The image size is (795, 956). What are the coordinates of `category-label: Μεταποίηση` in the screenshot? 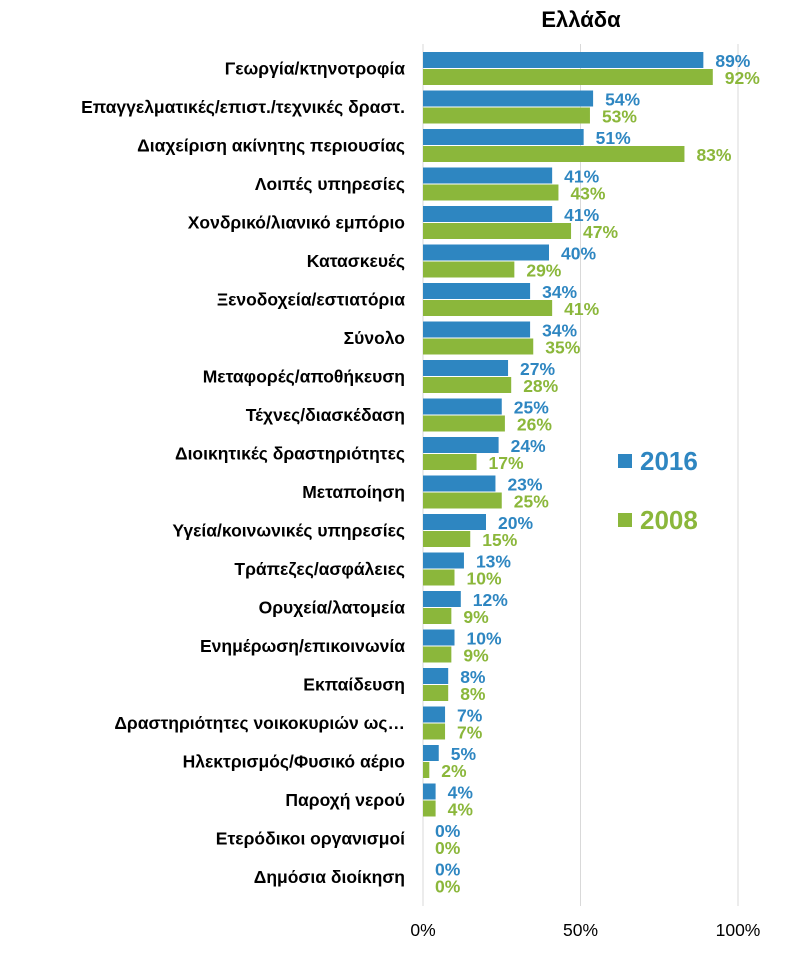 It's located at (353, 492).